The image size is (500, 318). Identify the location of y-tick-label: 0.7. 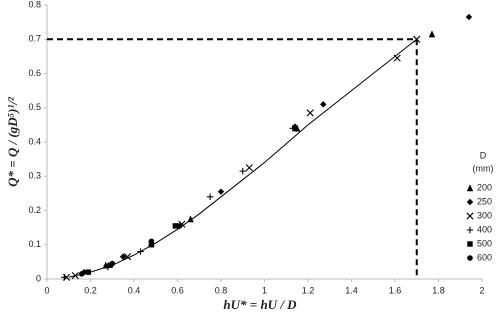
(34, 39).